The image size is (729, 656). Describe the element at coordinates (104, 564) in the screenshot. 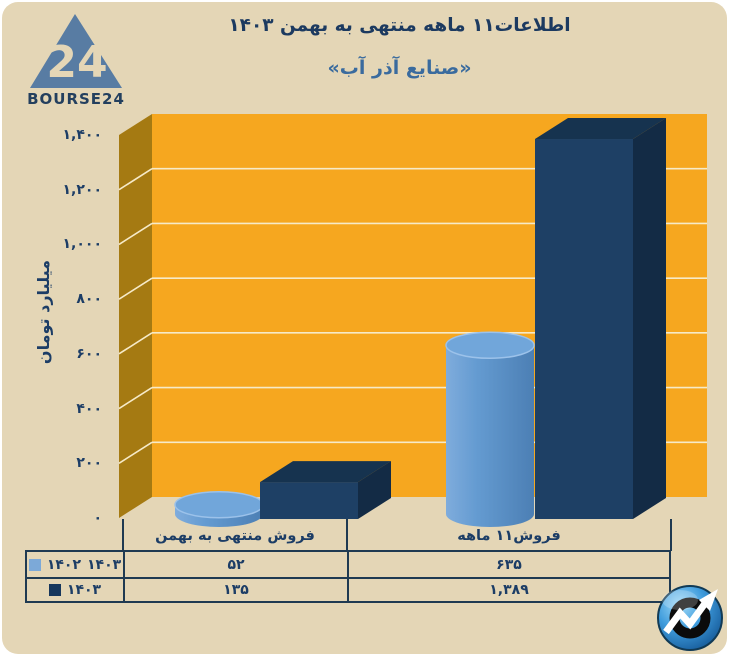

I see `legend-label-extra: ۱۴۰۳` at that location.